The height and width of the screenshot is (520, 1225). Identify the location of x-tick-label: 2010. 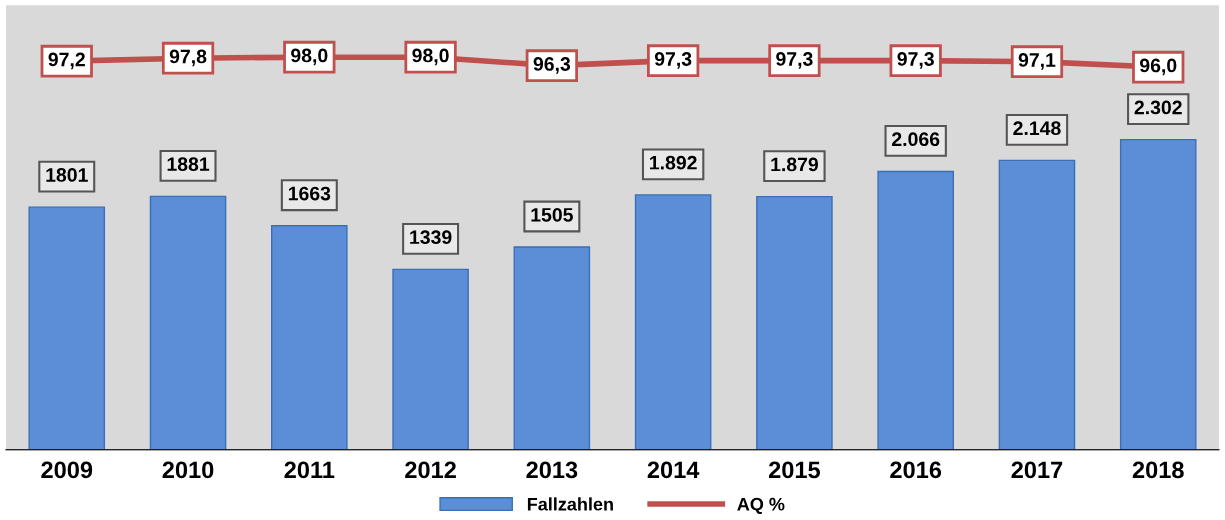
(188, 470).